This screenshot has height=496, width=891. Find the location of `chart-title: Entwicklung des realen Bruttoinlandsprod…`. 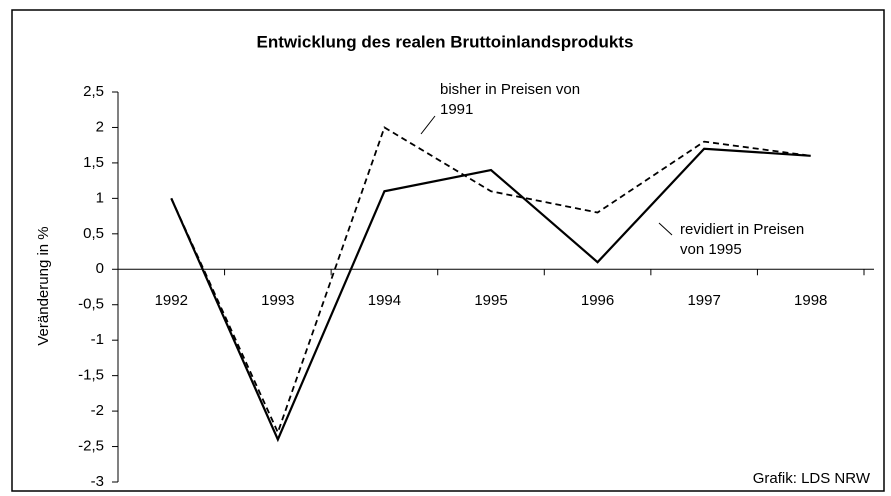

chart-title: Entwicklung des realen Bruttoinlandsprod… is located at coordinates (445, 41).